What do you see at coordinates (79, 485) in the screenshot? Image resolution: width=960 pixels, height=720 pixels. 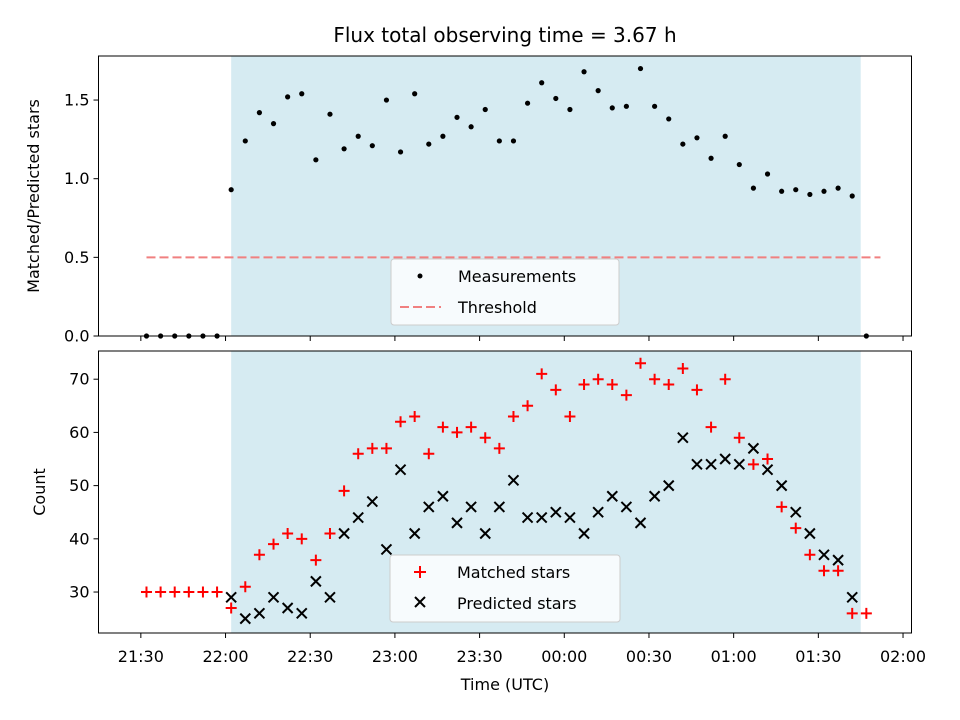 I see `y-tick-label: 50` at bounding box center [79, 485].